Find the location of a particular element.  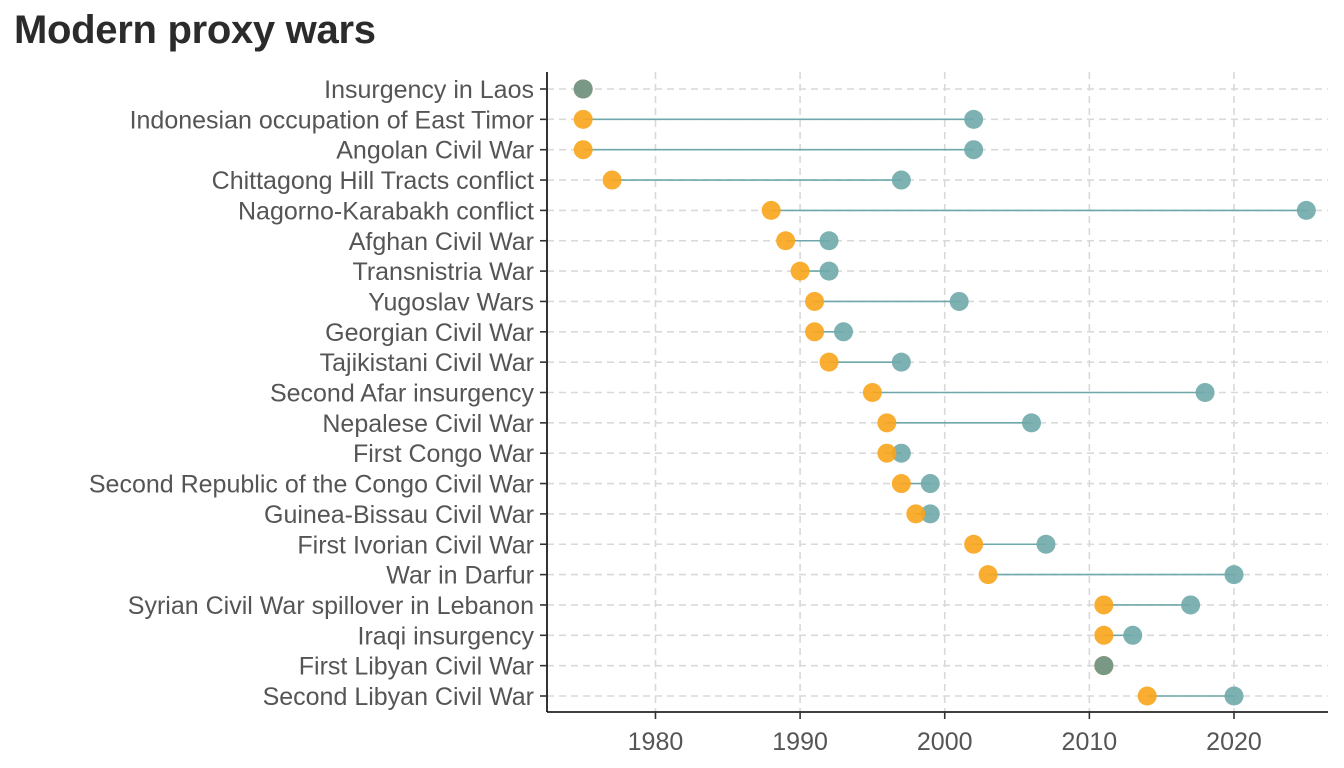

y-tick-label: Syrian Civil War spillover in Lebanon is located at coordinates (331, 606).